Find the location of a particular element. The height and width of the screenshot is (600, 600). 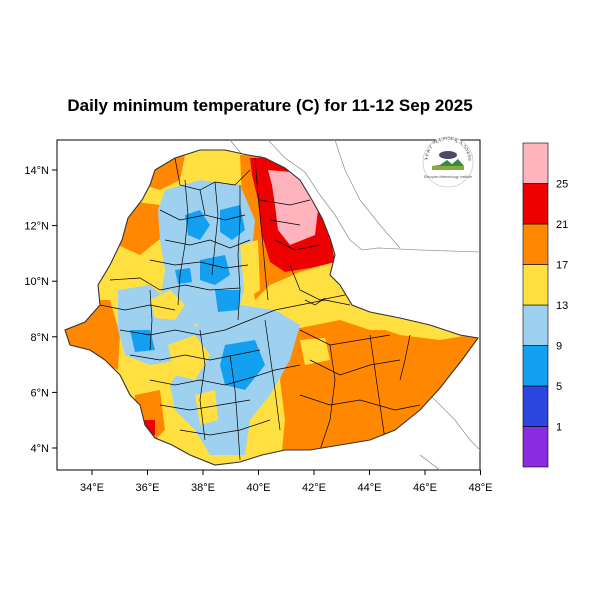

legend-label: 21 is located at coordinates (562, 225).